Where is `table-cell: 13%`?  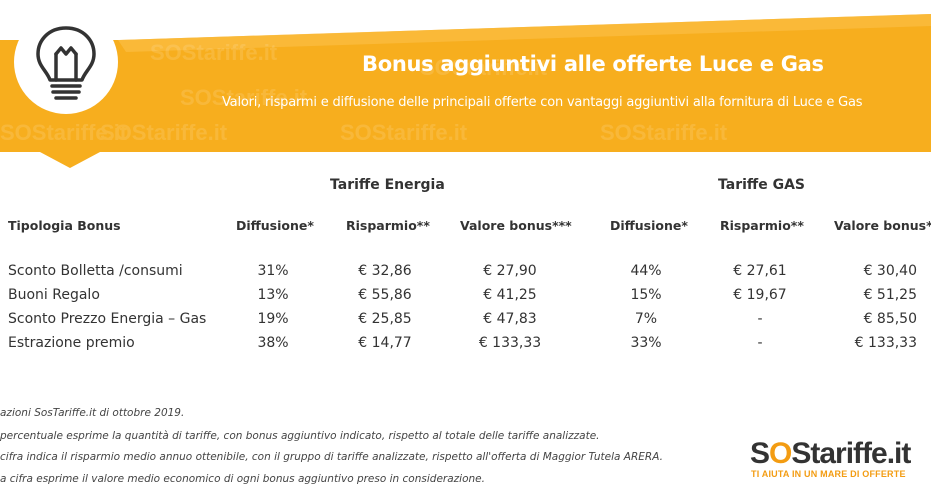
table-cell: 13% is located at coordinates (273, 295).